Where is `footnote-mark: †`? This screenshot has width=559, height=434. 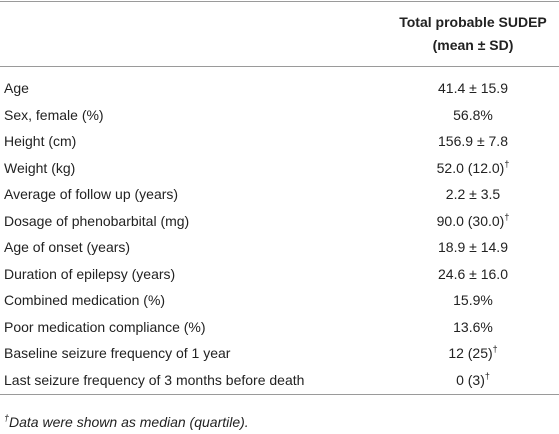
footnote-mark: † is located at coordinates (7, 418).